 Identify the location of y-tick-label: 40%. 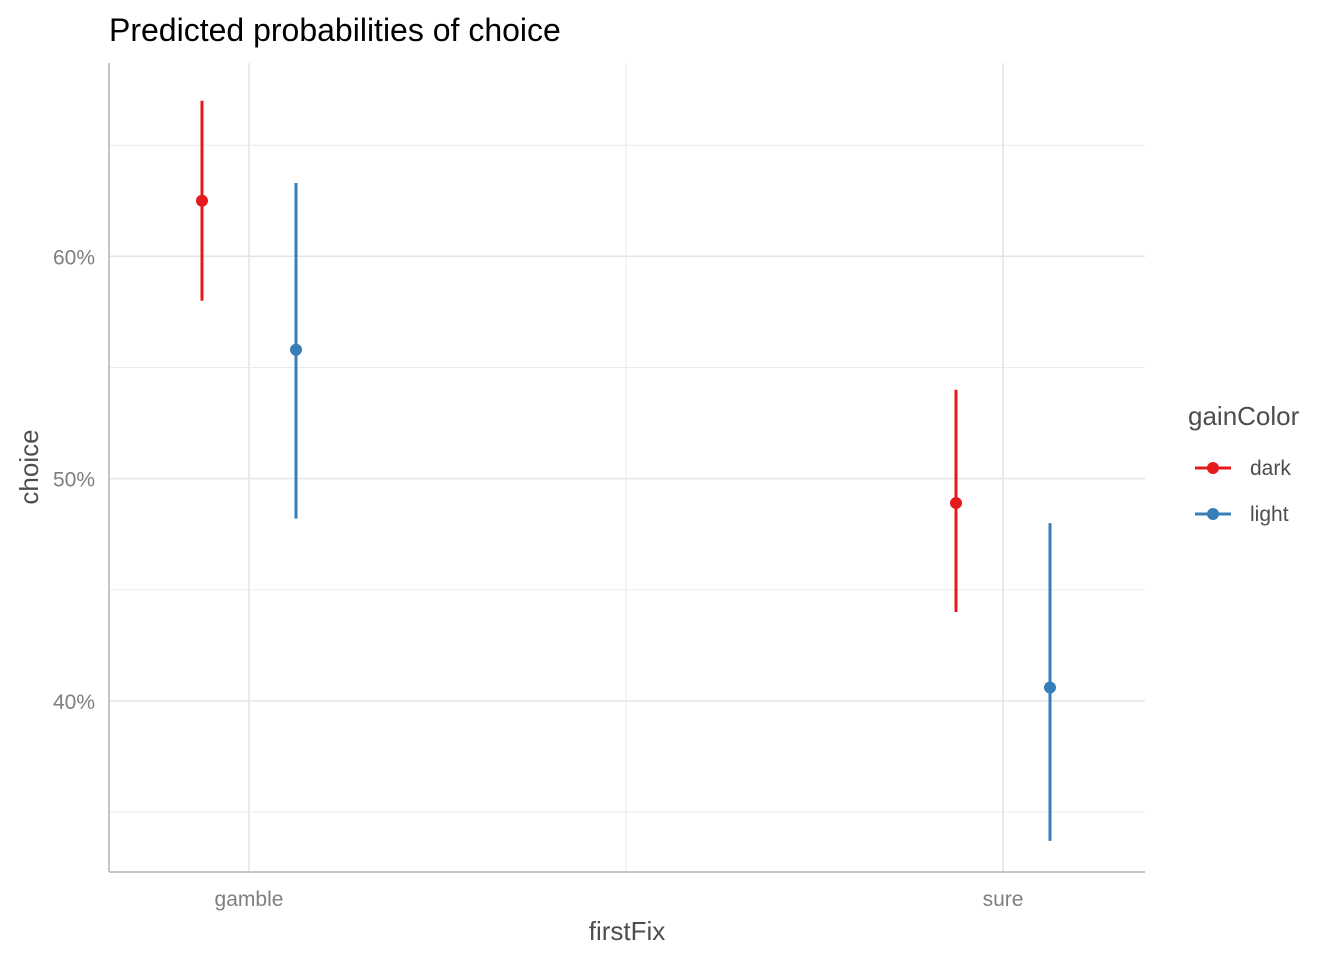
(74, 702).